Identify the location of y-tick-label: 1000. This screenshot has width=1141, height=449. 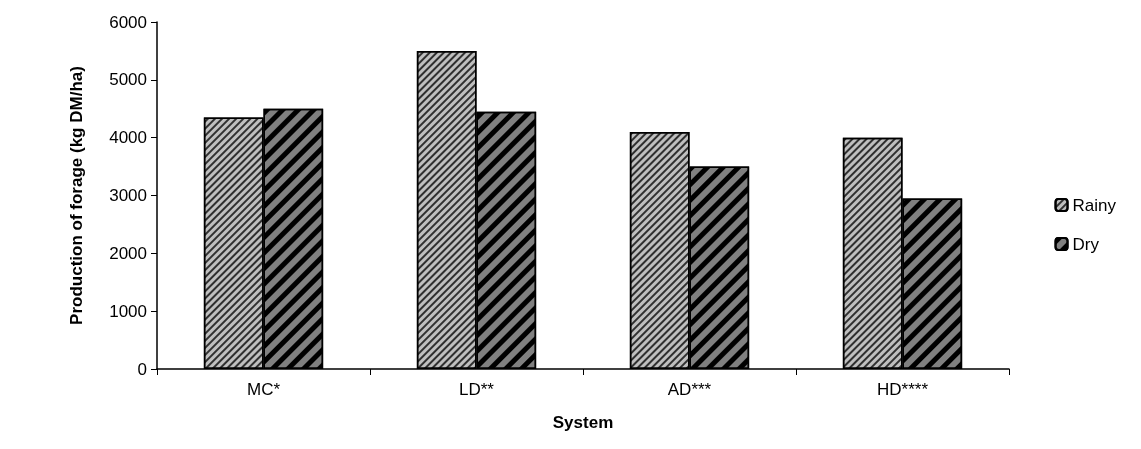
(128, 311).